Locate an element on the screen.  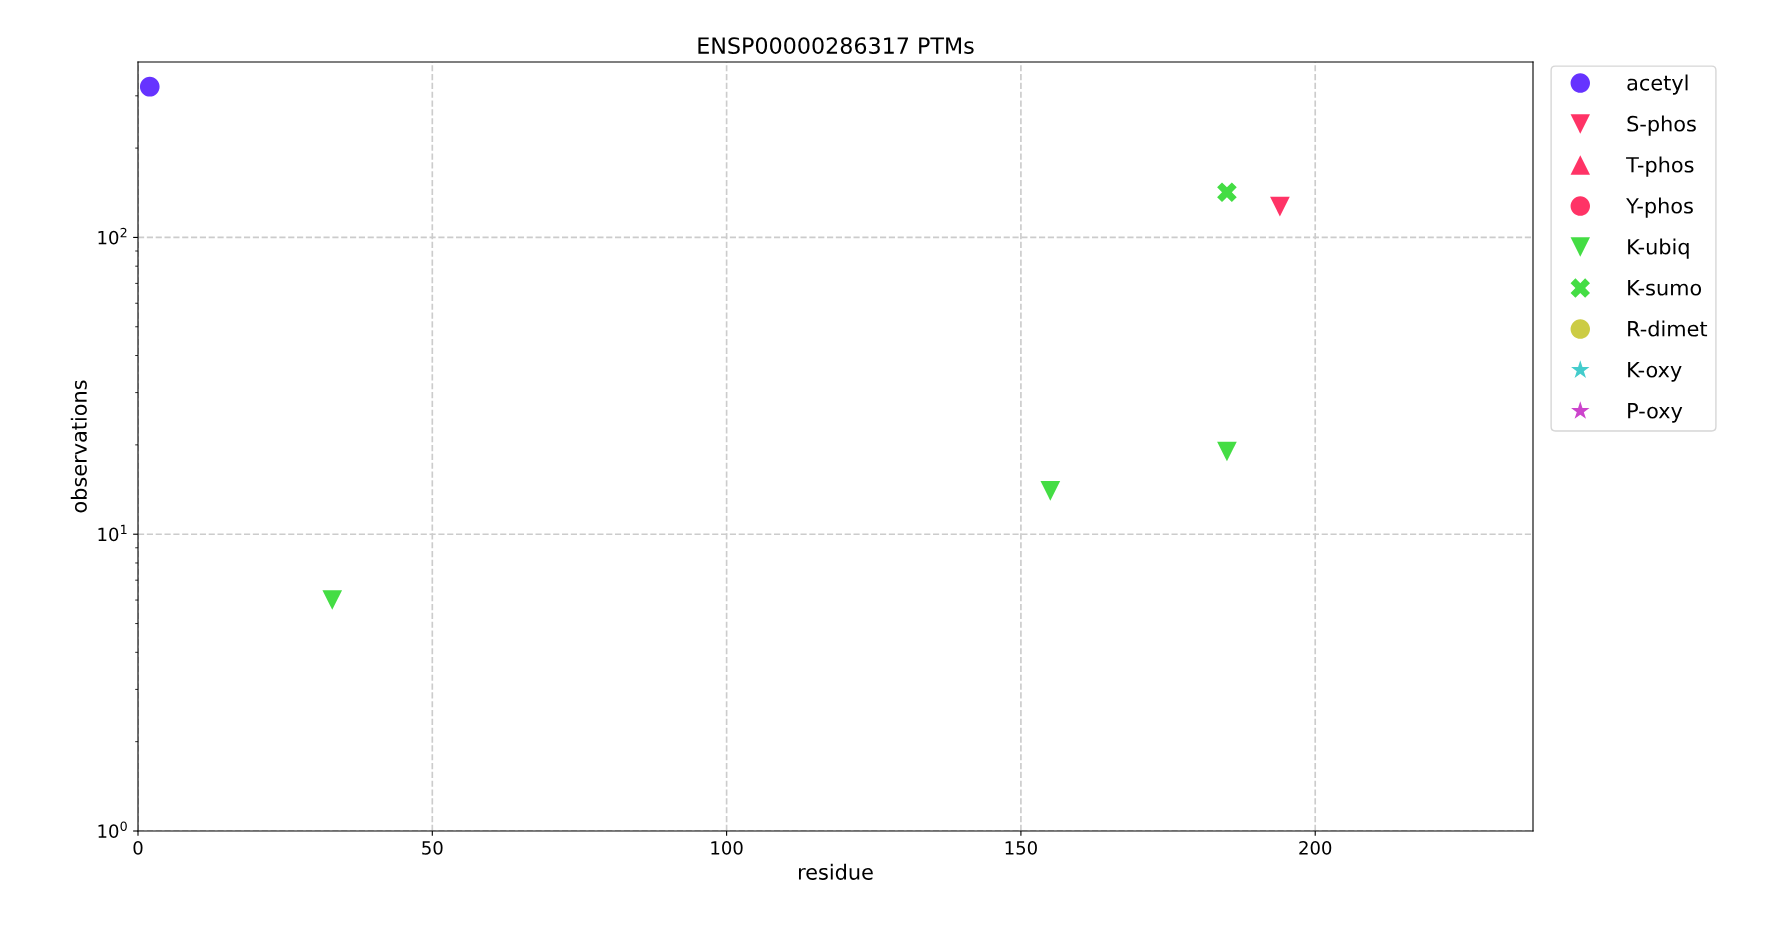
x-tick-label: 150 is located at coordinates (1021, 848).